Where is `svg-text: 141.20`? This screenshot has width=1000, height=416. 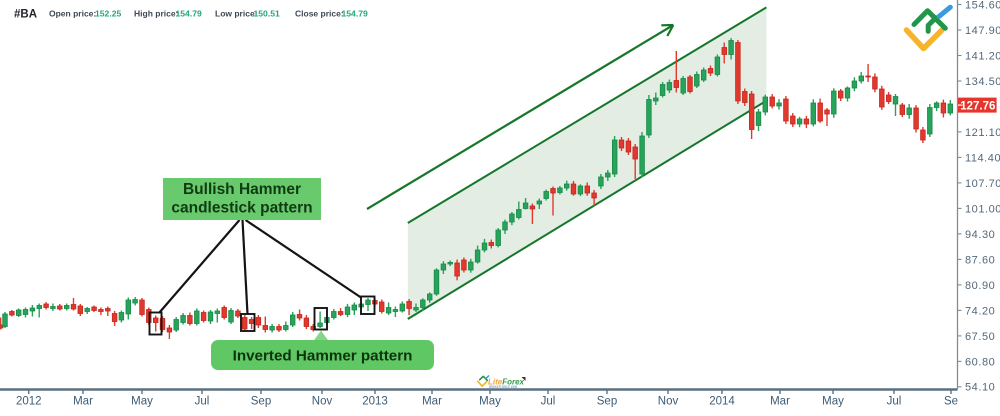
svg-text: 141.20 is located at coordinates (982, 56).